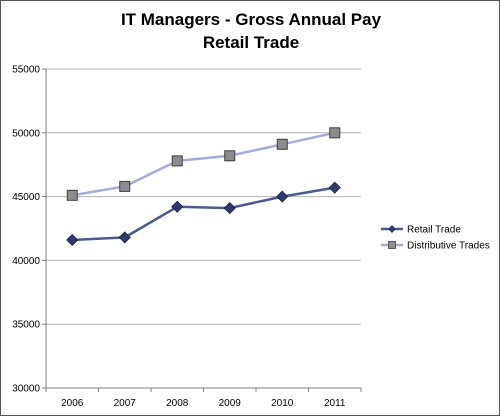 The height and width of the screenshot is (416, 500). Describe the element at coordinates (282, 403) in the screenshot. I see `x-tick-label-2010: 2010` at that location.